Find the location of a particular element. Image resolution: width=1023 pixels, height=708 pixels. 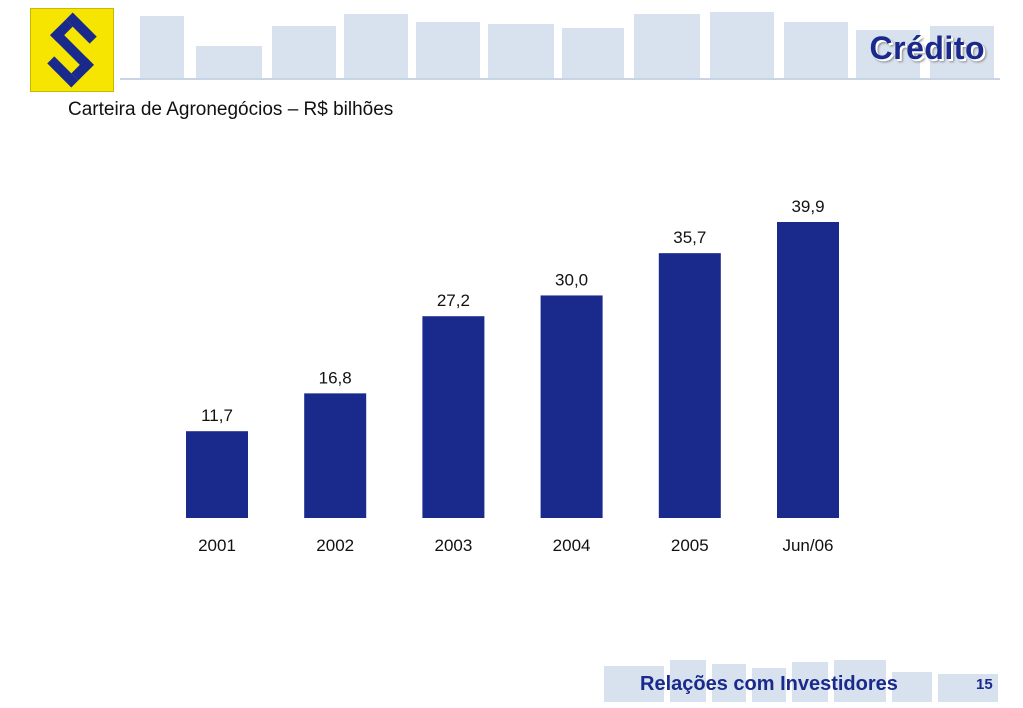

bar-2004 is located at coordinates (571, 406).